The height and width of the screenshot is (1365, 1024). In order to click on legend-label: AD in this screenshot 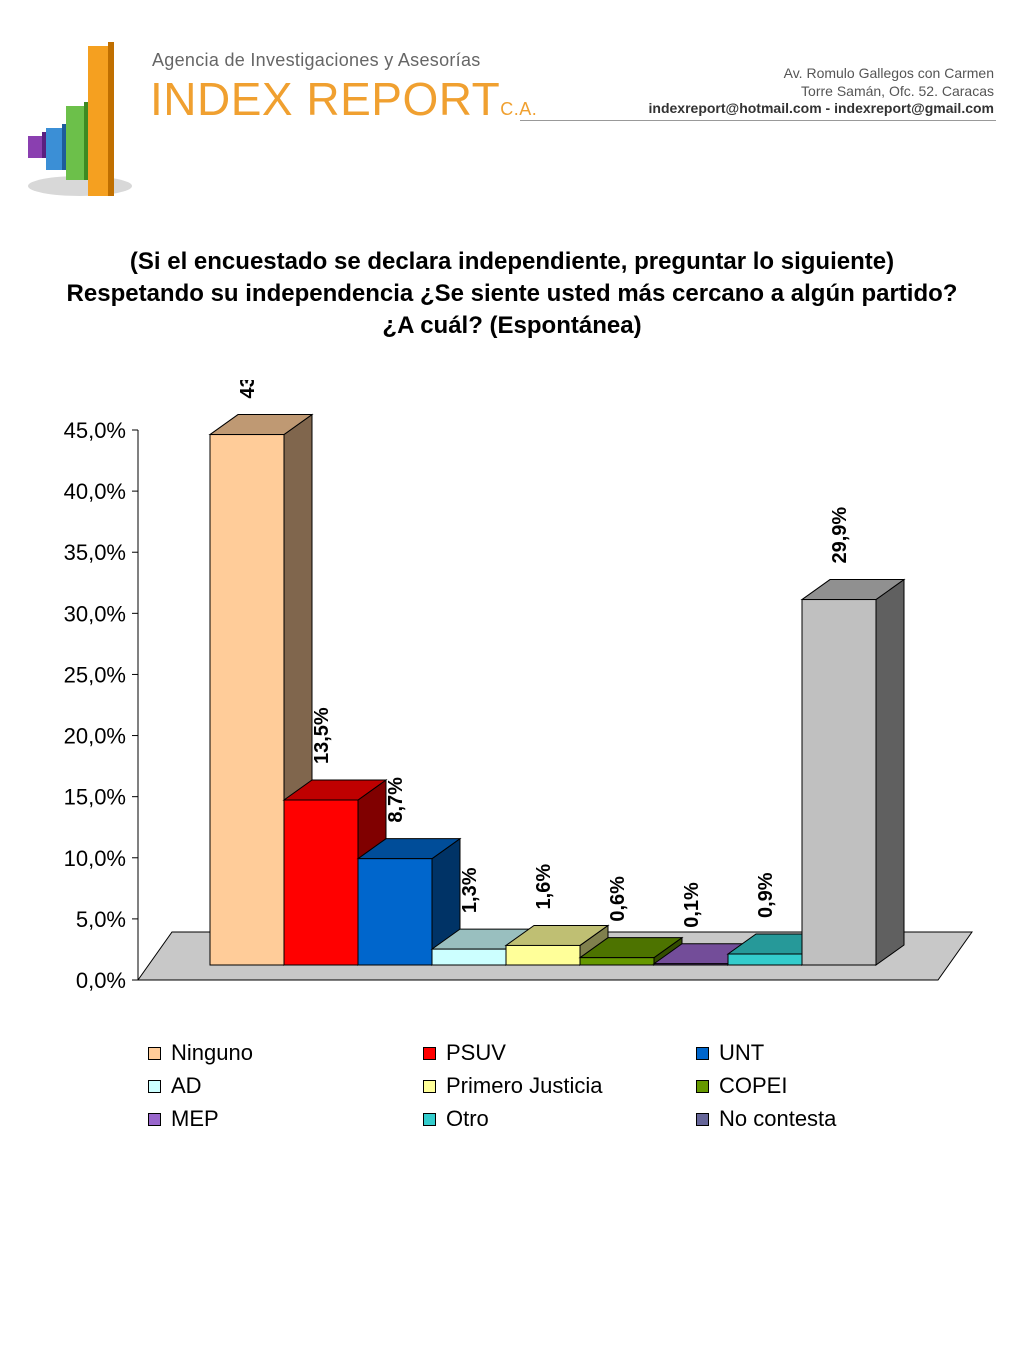, I will do `click(186, 1085)`.